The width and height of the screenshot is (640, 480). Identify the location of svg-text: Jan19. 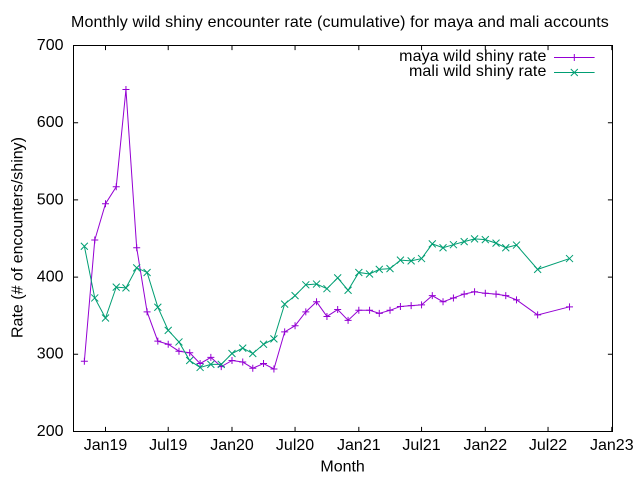
(106, 445).